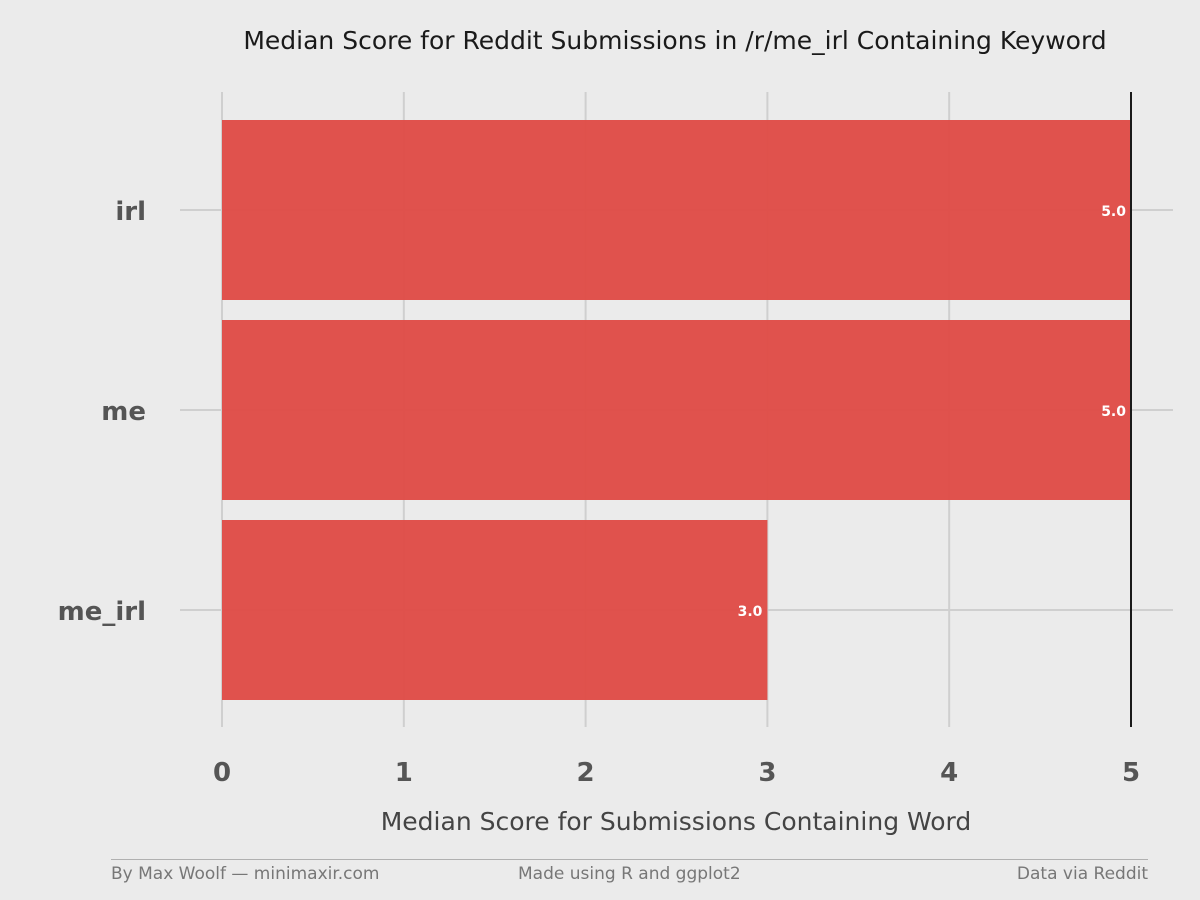  Describe the element at coordinates (1131, 773) in the screenshot. I see `x-tick-label-5: 5` at that location.